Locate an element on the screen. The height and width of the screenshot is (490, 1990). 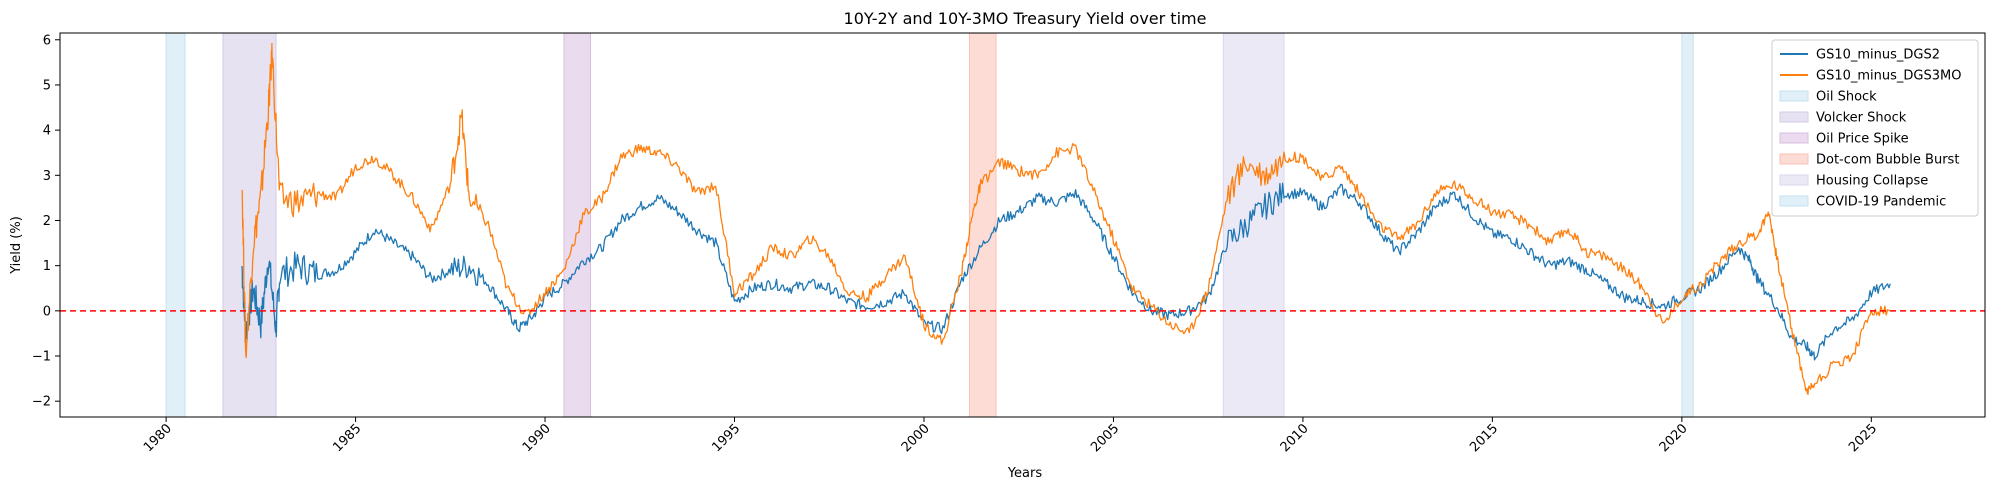
legend-label-1: GS10_minus_DGS3MO is located at coordinates (1888, 76).